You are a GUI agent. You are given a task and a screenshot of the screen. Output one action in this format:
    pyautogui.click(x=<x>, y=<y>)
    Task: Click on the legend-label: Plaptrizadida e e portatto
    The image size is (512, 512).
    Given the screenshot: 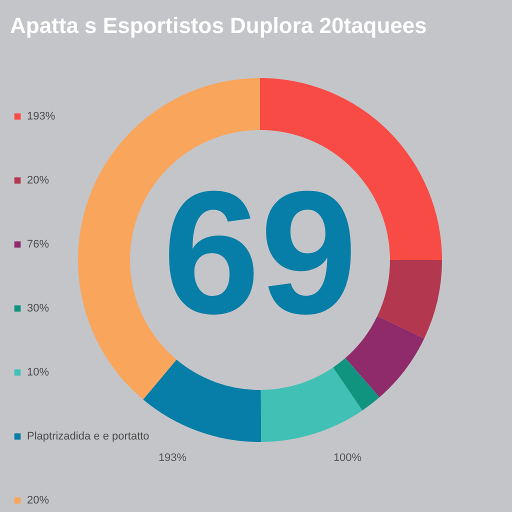 What is the action you would take?
    pyautogui.click(x=88, y=436)
    